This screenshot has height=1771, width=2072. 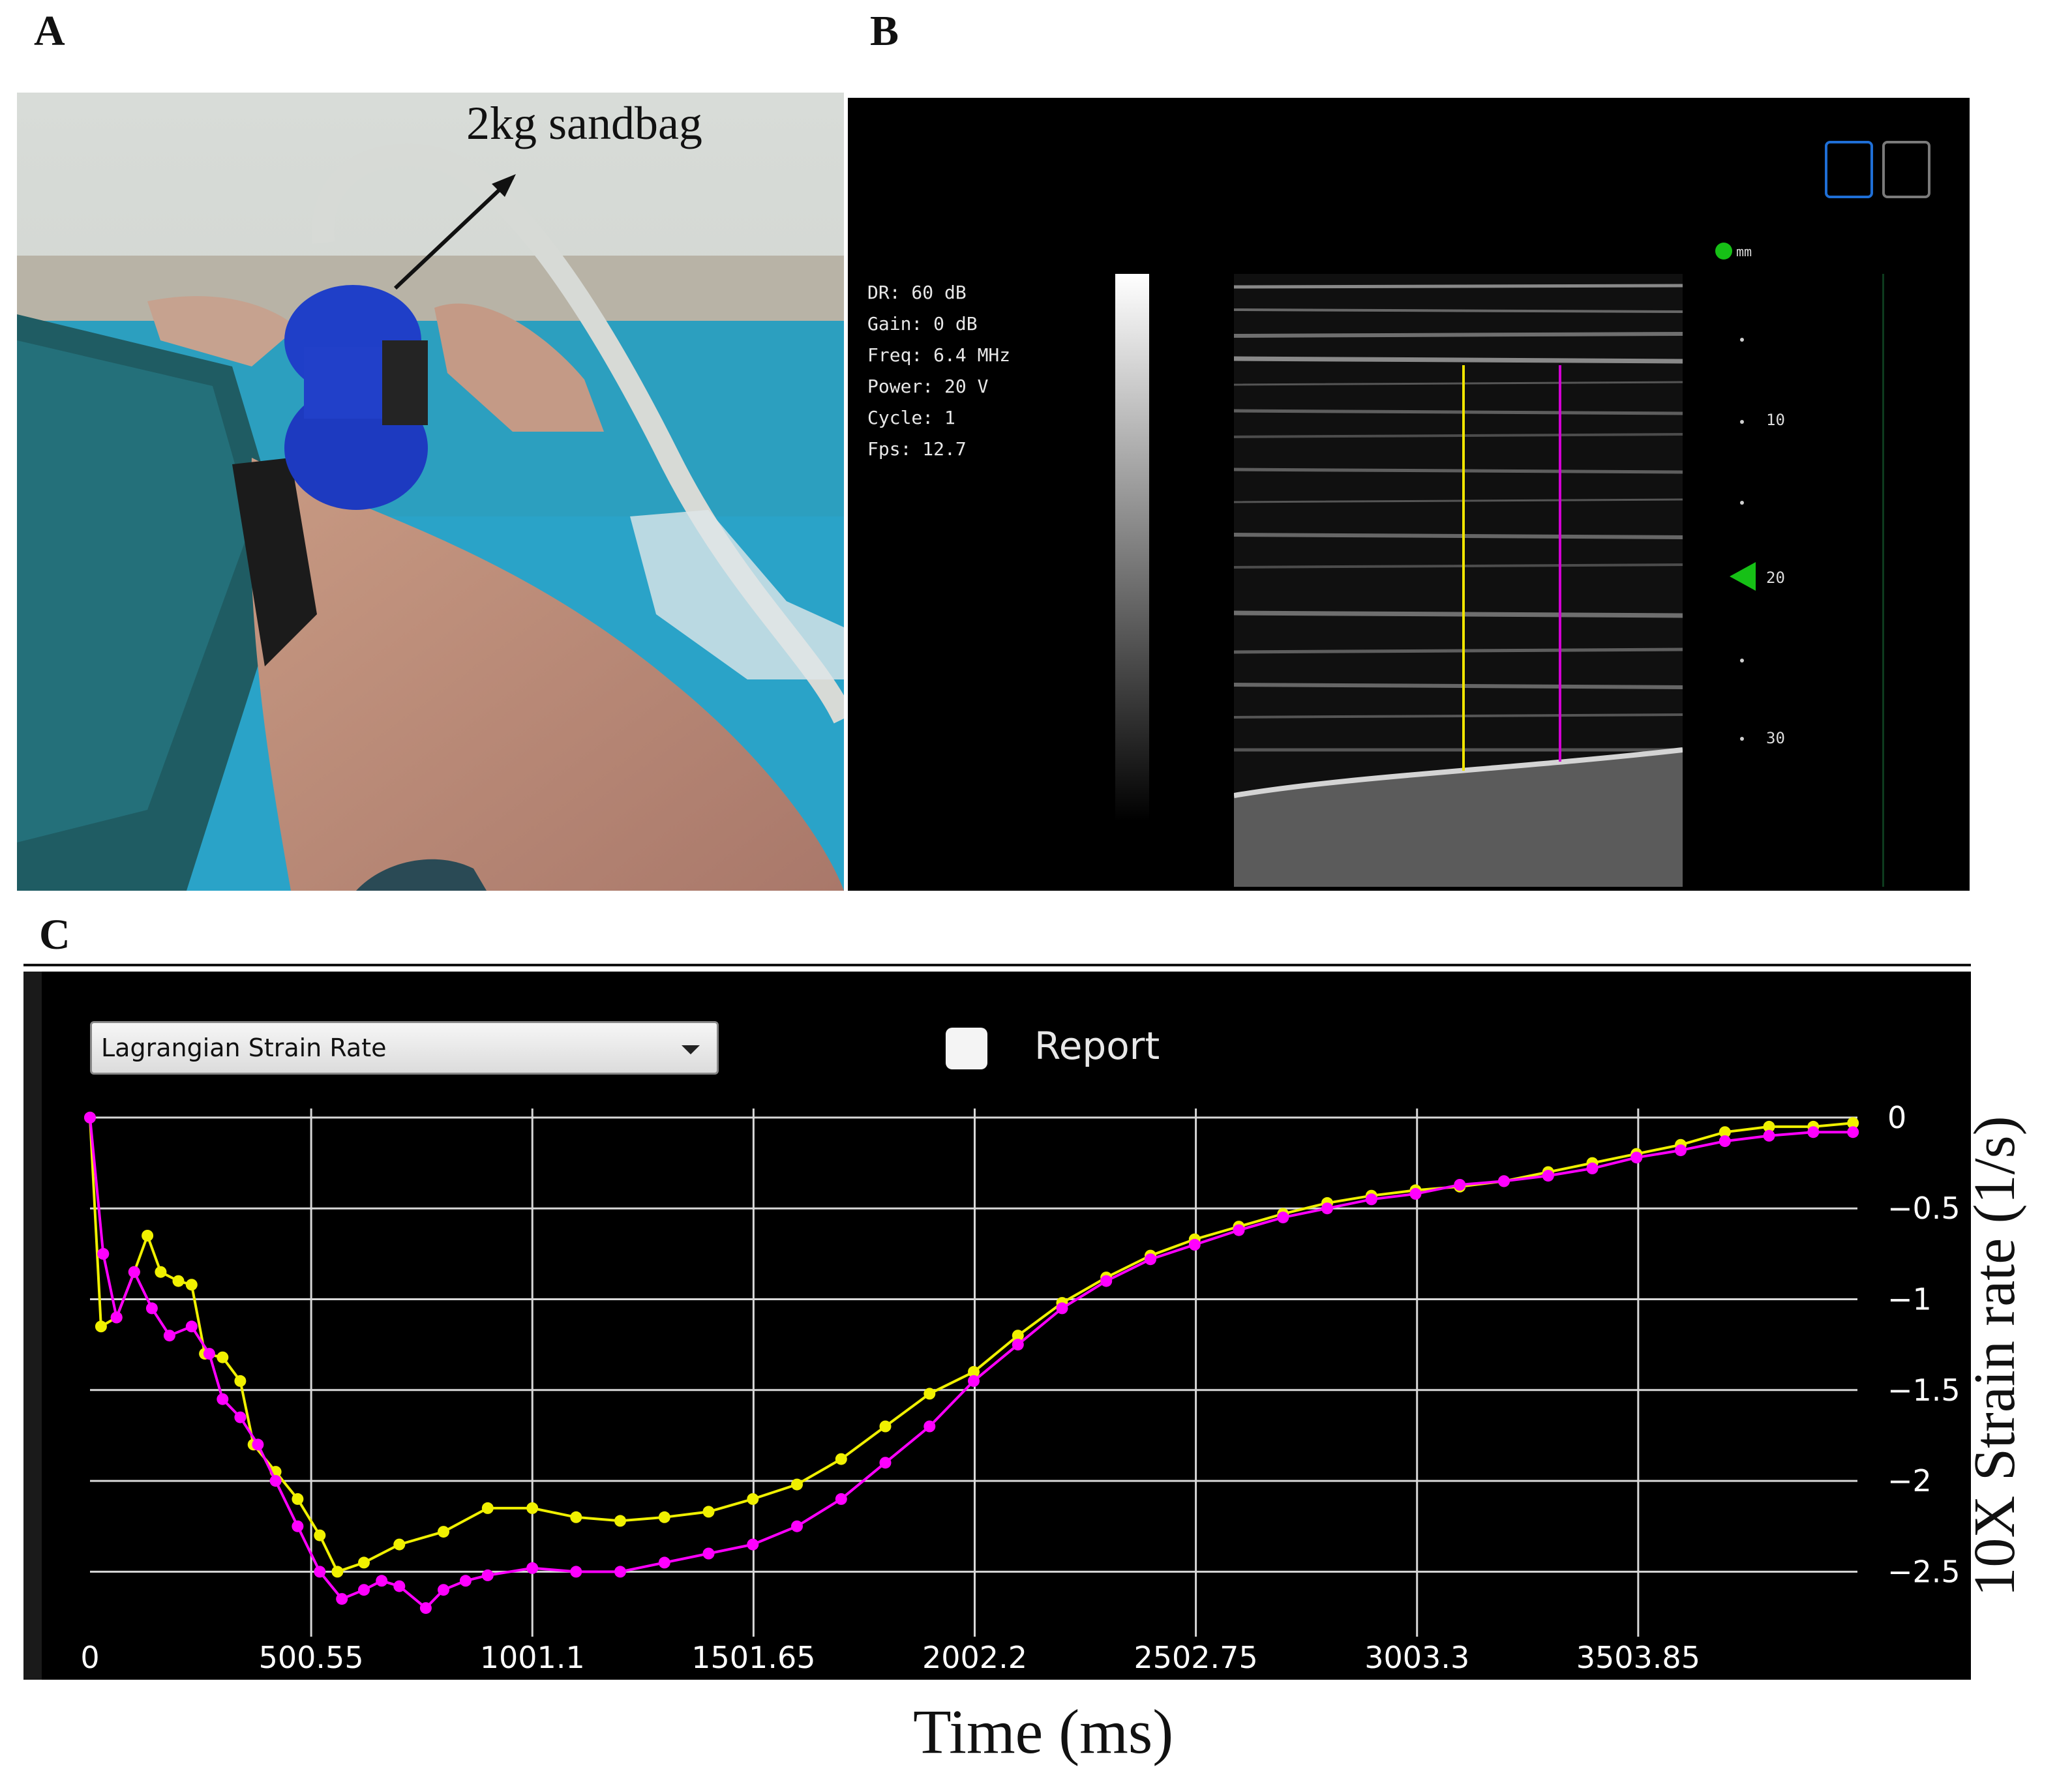 What do you see at coordinates (1997, 1356) in the screenshot?
I see `svg-text: 10X Strain rate (1/s)` at bounding box center [1997, 1356].